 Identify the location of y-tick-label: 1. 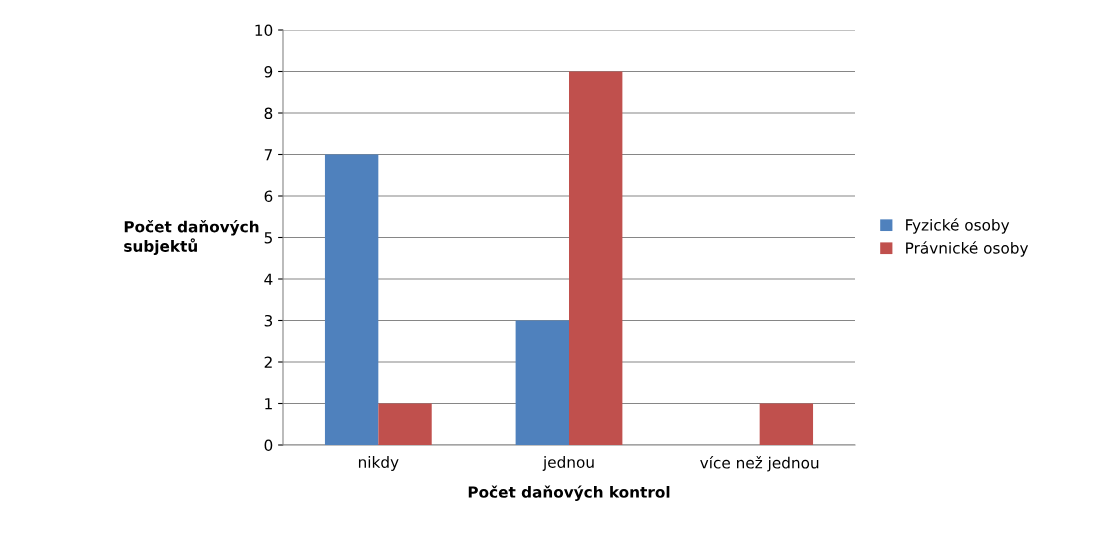
(268, 404).